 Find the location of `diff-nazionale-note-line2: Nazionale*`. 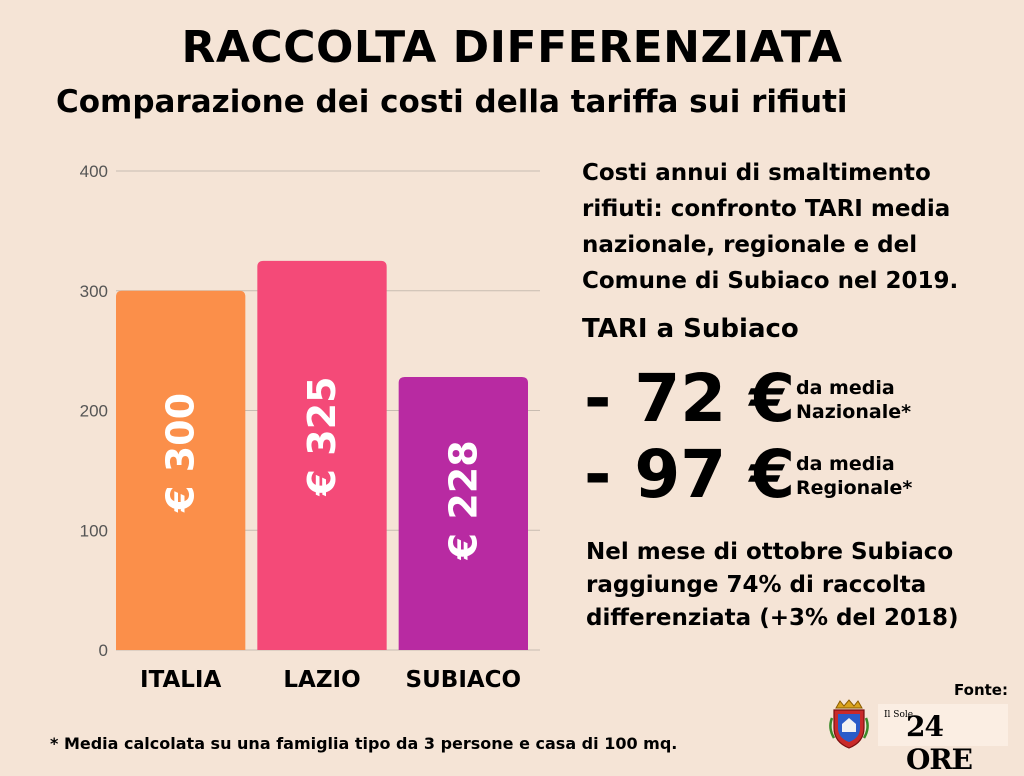

diff-nazionale-note-line2: Nazionale* is located at coordinates (854, 412).